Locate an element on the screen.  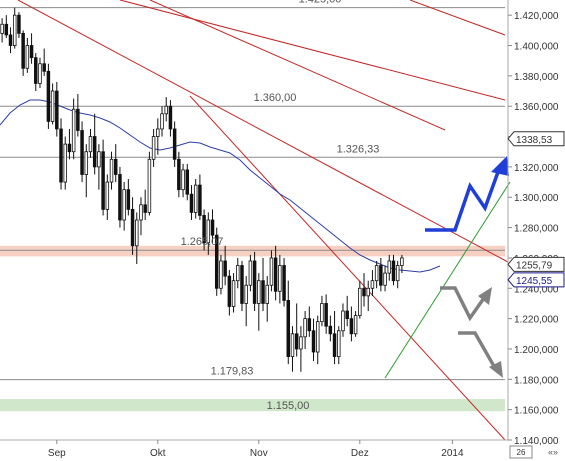
y-tick-label-6: 1.300,000 is located at coordinates (536, 198).